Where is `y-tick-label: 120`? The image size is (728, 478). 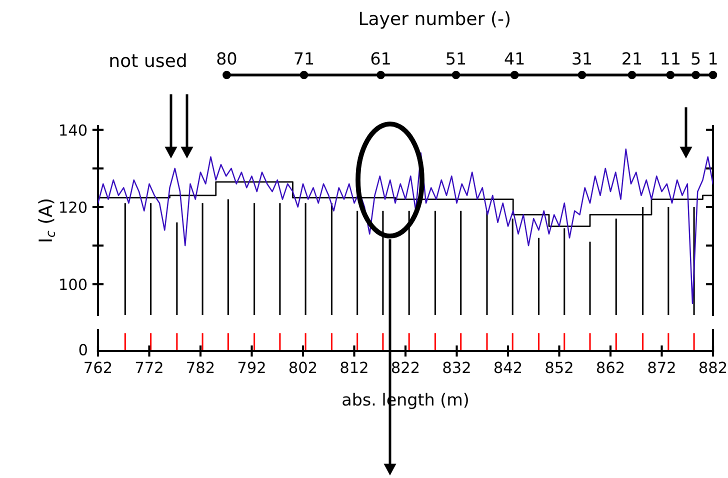
y-tick-label: 120 is located at coordinates (73, 207).